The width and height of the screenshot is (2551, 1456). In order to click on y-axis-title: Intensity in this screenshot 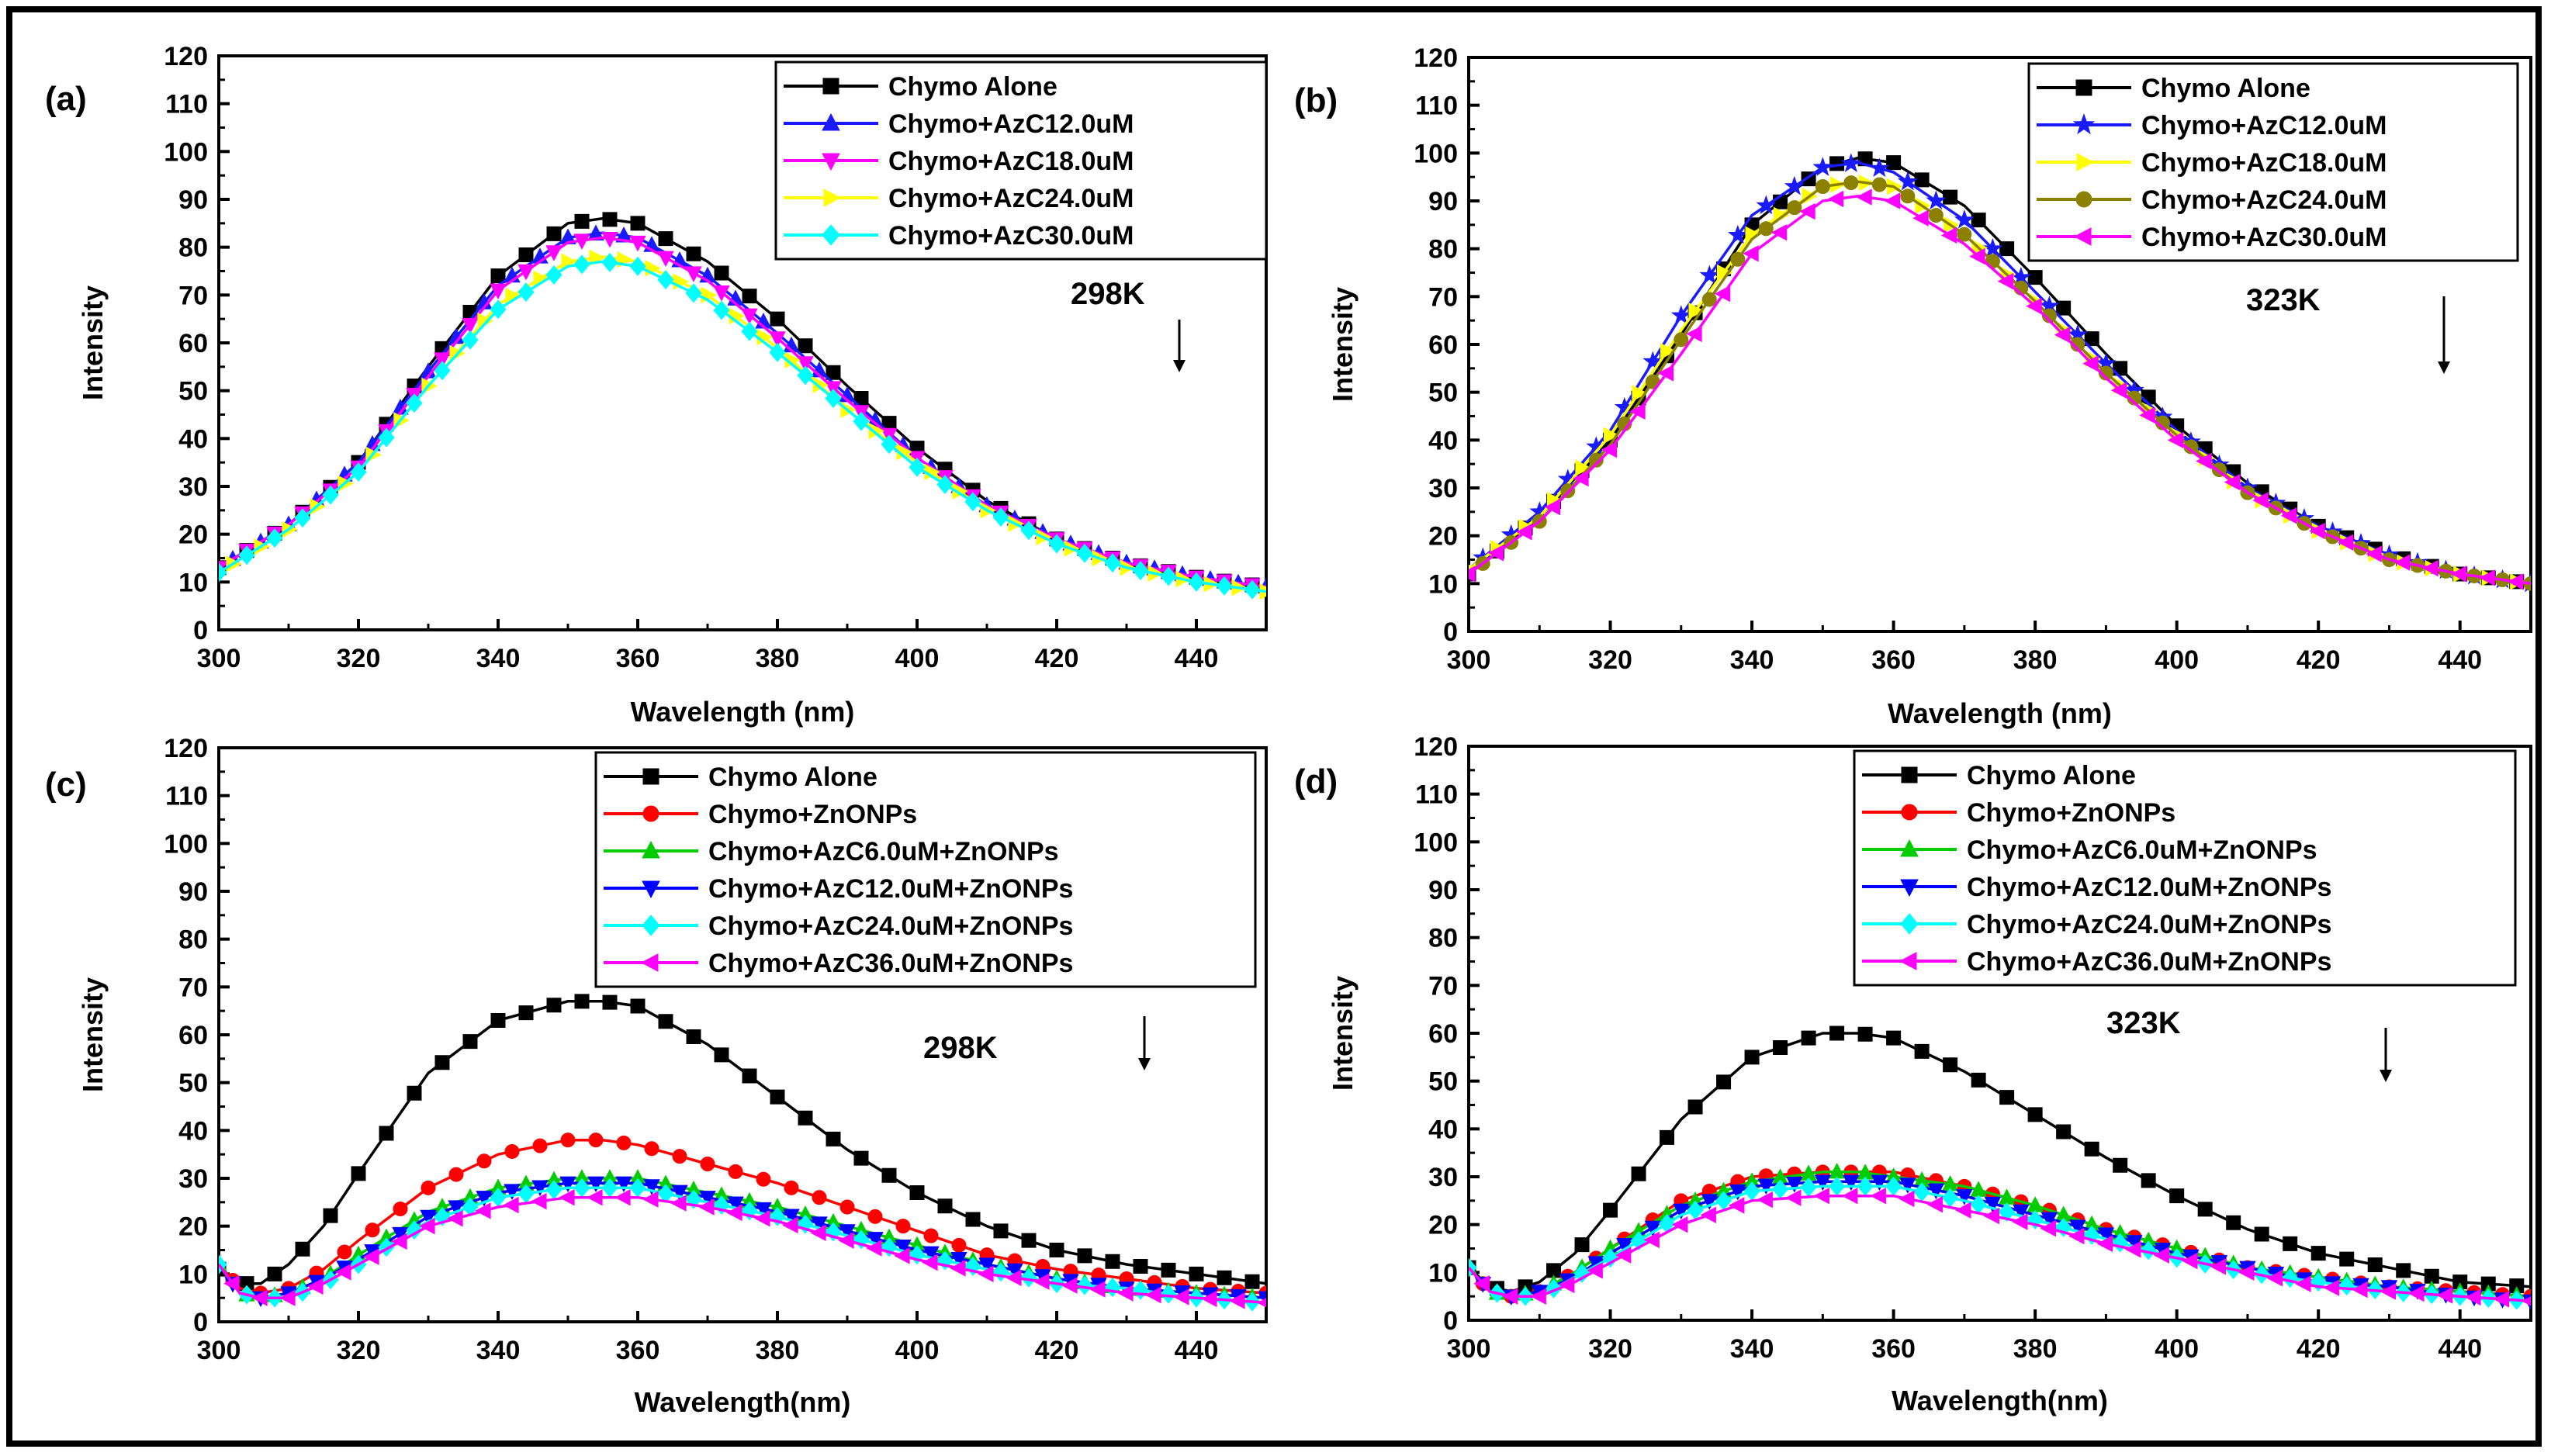, I will do `click(93, 1034)`.